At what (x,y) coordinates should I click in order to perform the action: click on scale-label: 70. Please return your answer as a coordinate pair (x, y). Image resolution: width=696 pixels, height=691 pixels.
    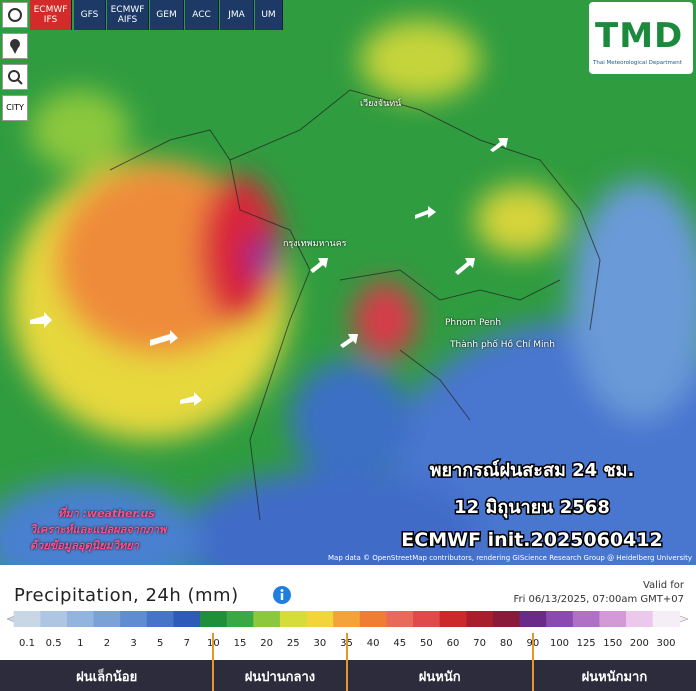
    Looking at the image, I should click on (479, 643).